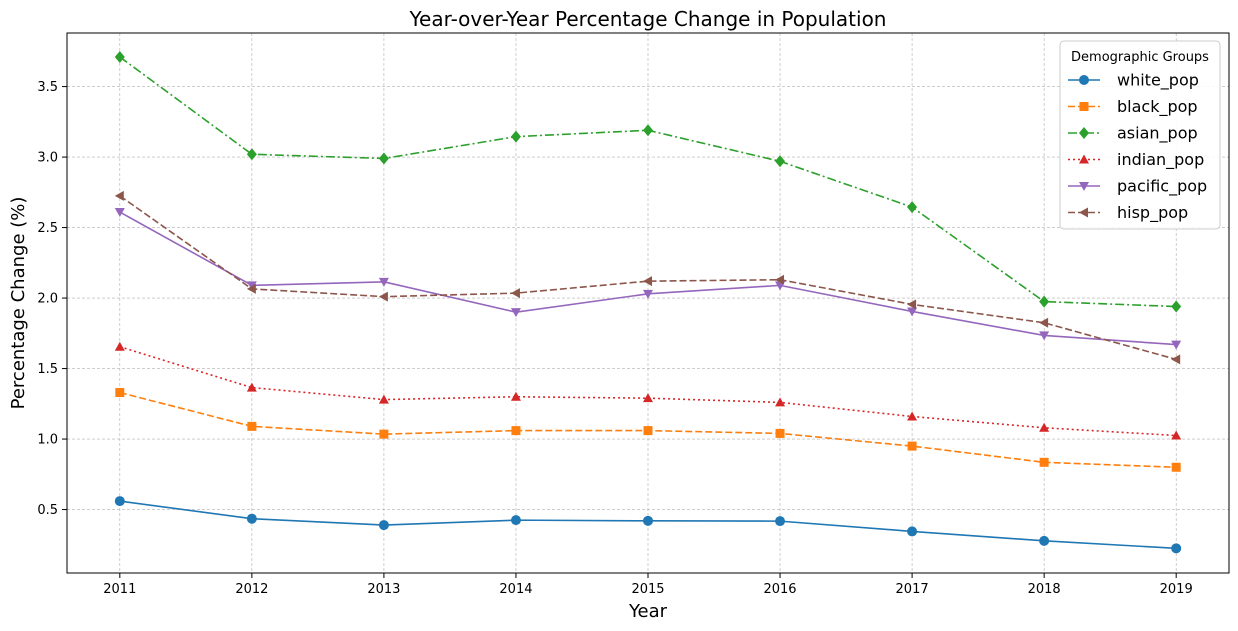  What do you see at coordinates (47, 158) in the screenshot?
I see `y-tick-label: 3.0` at bounding box center [47, 158].